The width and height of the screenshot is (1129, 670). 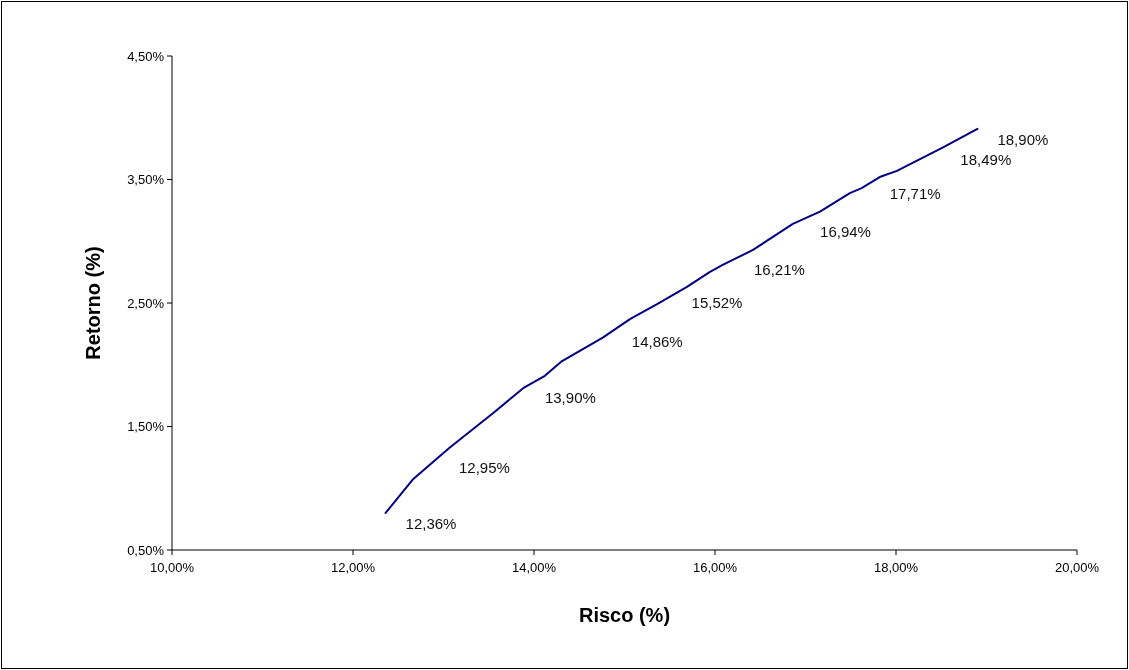 I want to click on y-tick-label: 3,50%, so click(x=146, y=180).